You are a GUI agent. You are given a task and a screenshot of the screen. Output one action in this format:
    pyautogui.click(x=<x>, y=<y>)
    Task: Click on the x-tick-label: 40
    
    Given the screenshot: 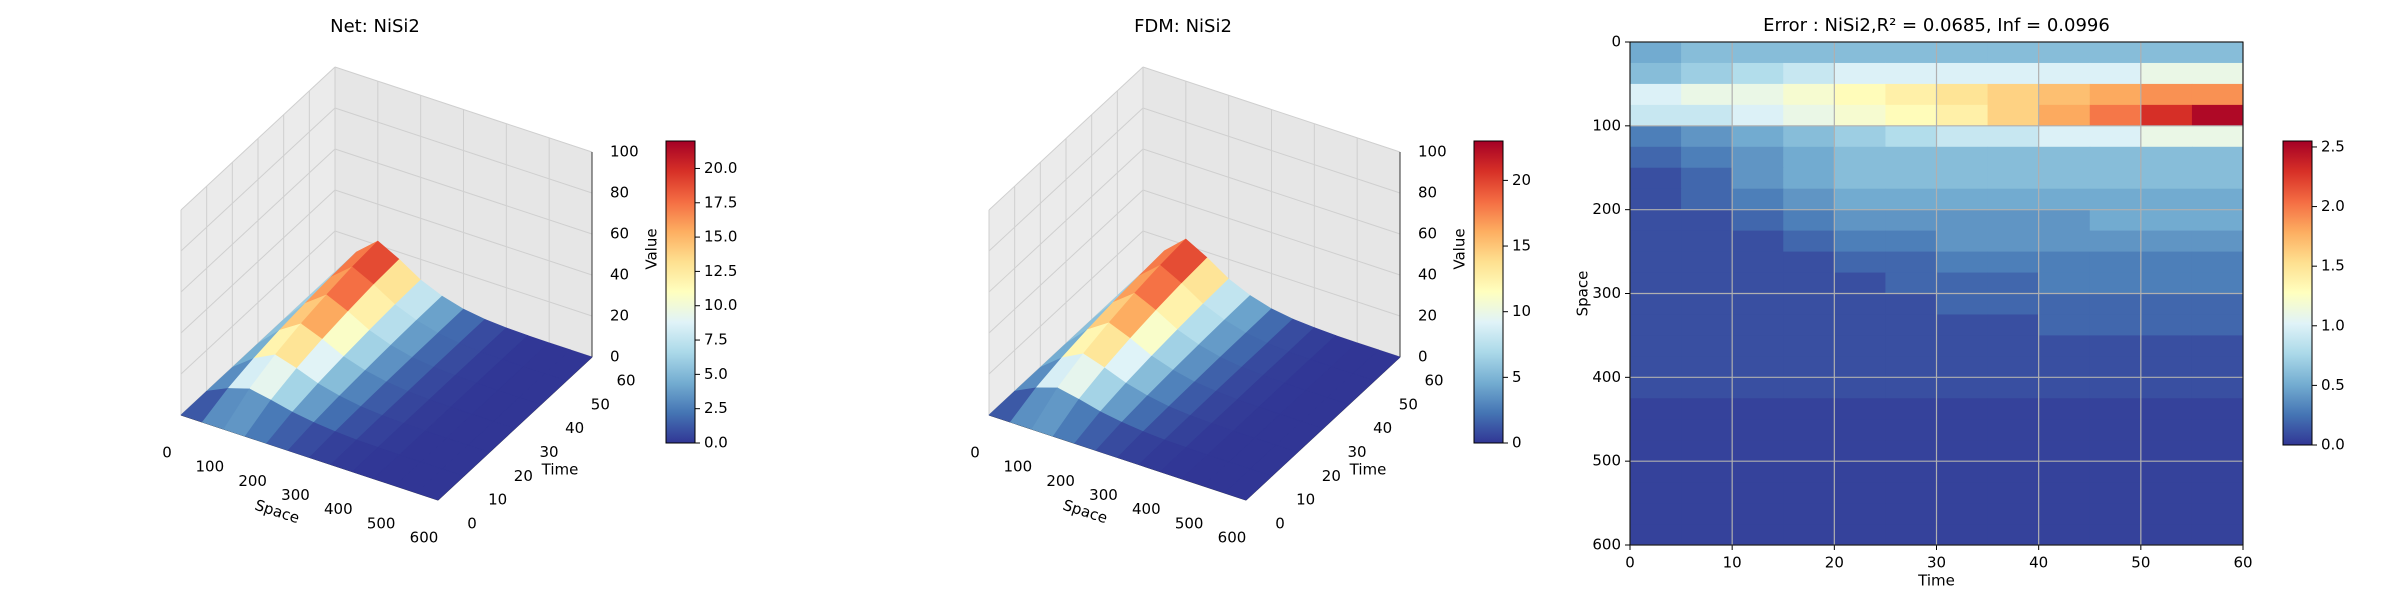 What is the action you would take?
    pyautogui.click(x=2038, y=563)
    